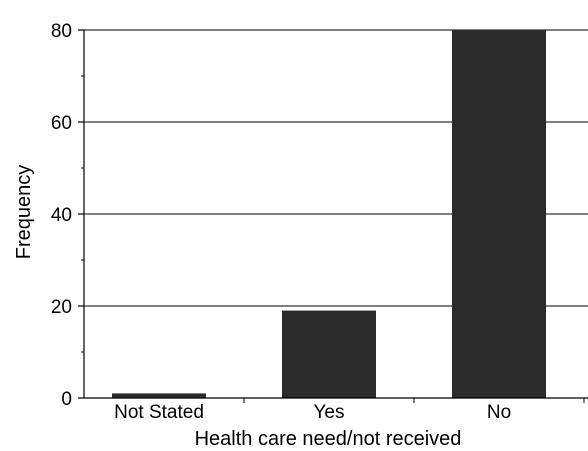  What do you see at coordinates (328, 439) in the screenshot?
I see `x-axis-title: Health care need/not received` at bounding box center [328, 439].